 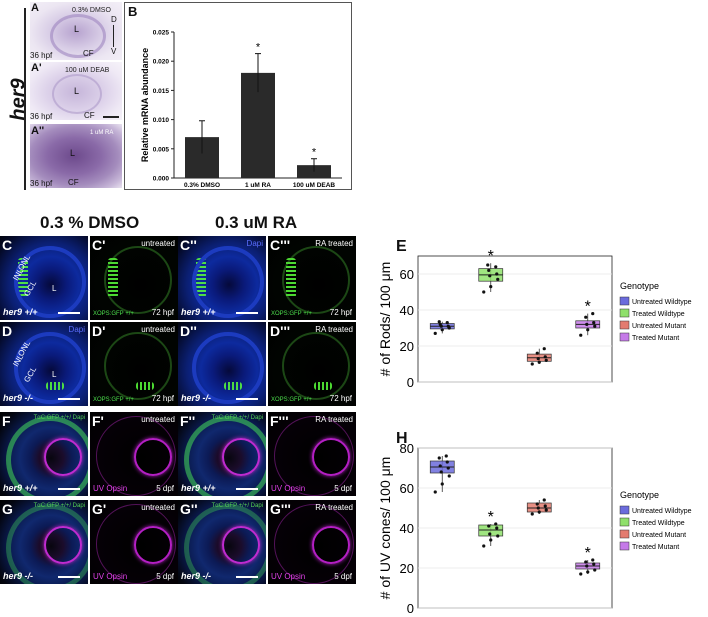 I want to click on panel-top-label: TαC:GFP +/+/ Dapi, so click(x=59, y=506).